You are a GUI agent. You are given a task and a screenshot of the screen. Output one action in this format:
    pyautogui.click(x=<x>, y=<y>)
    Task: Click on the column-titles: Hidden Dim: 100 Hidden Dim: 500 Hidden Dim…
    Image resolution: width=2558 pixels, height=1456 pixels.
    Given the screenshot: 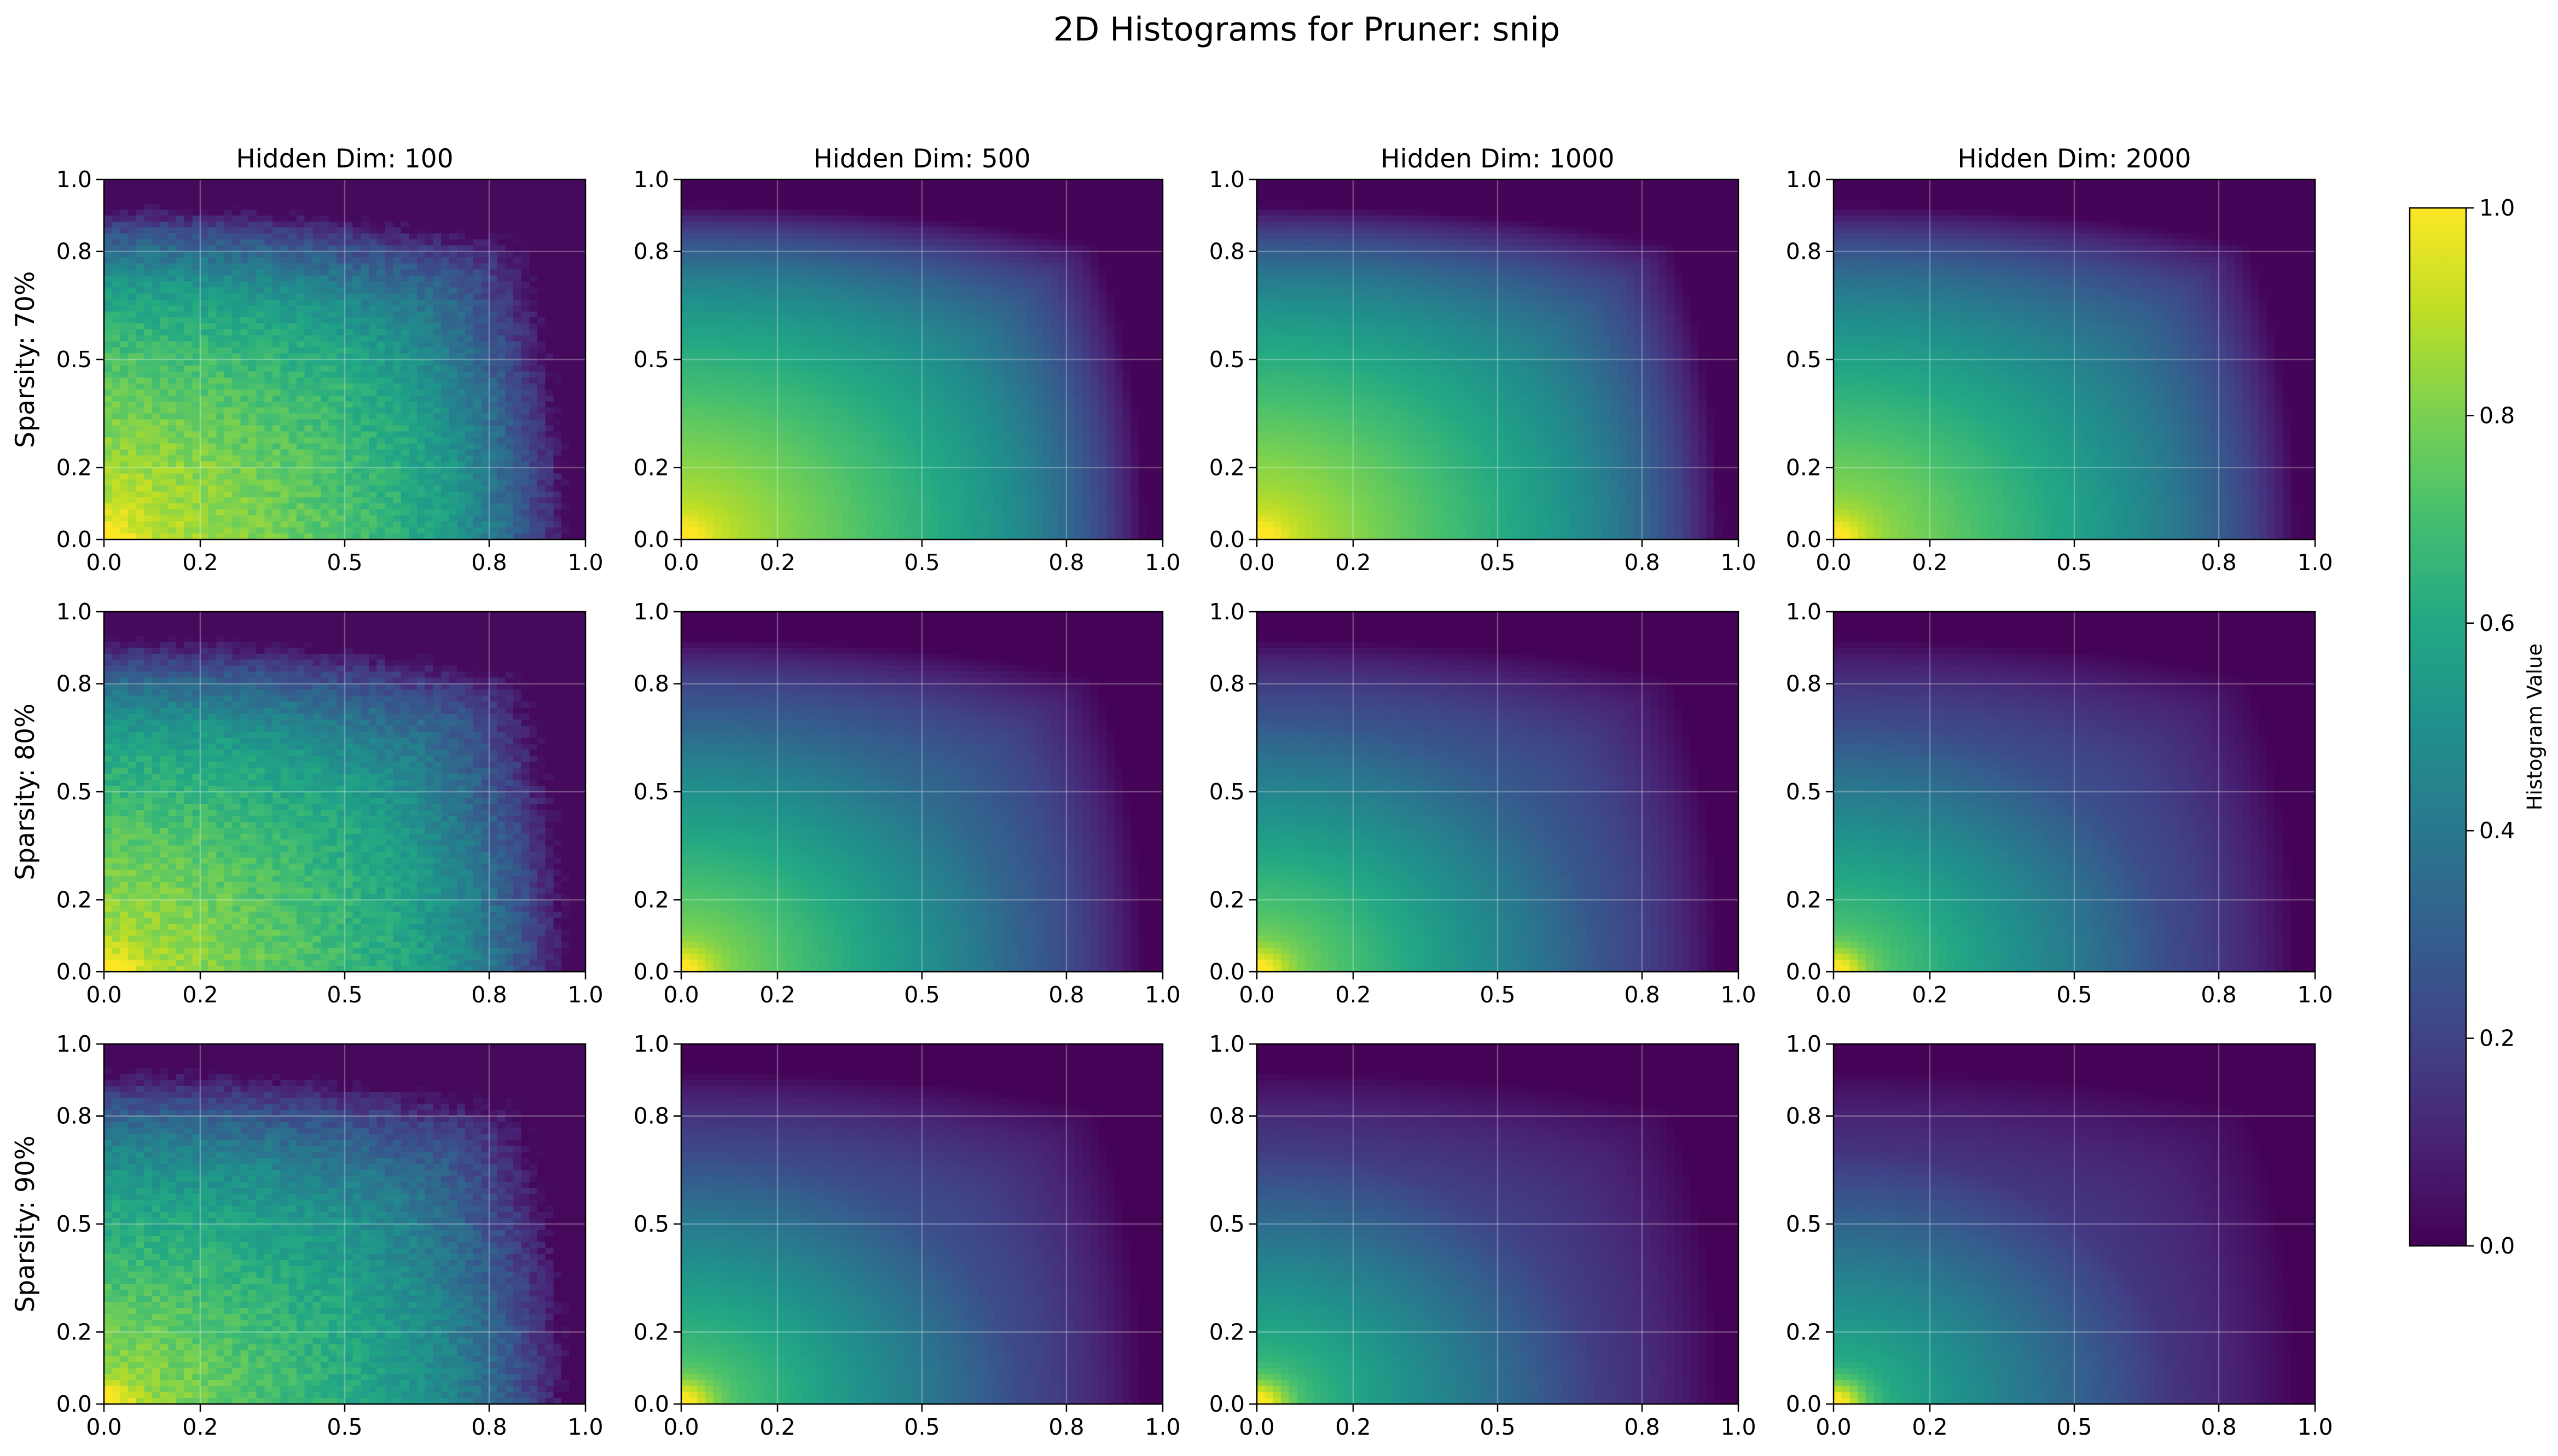 What is the action you would take?
    pyautogui.click(x=1213, y=159)
    